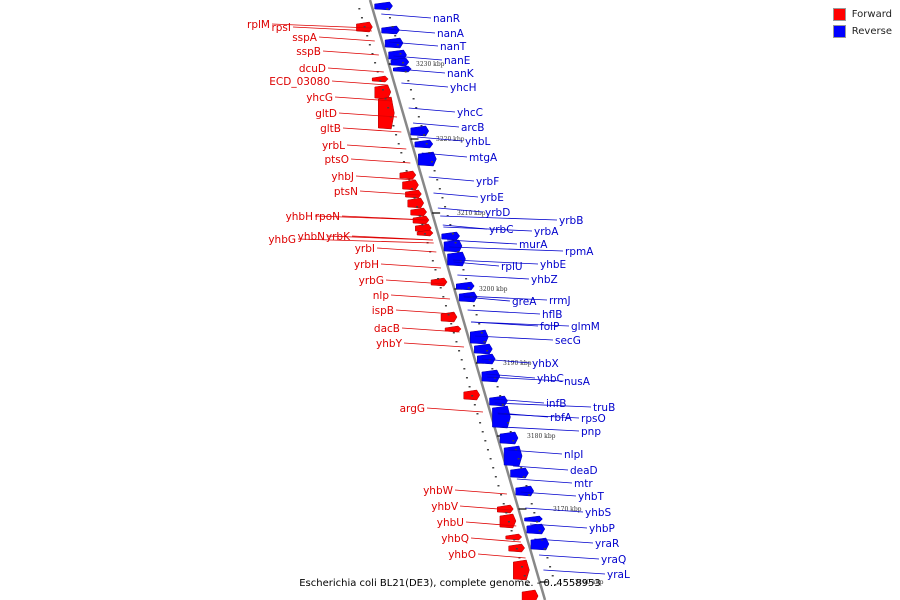 This screenshot has width=900, height=600. I want to click on gene-label-forward: yhbW, so click(438, 491).